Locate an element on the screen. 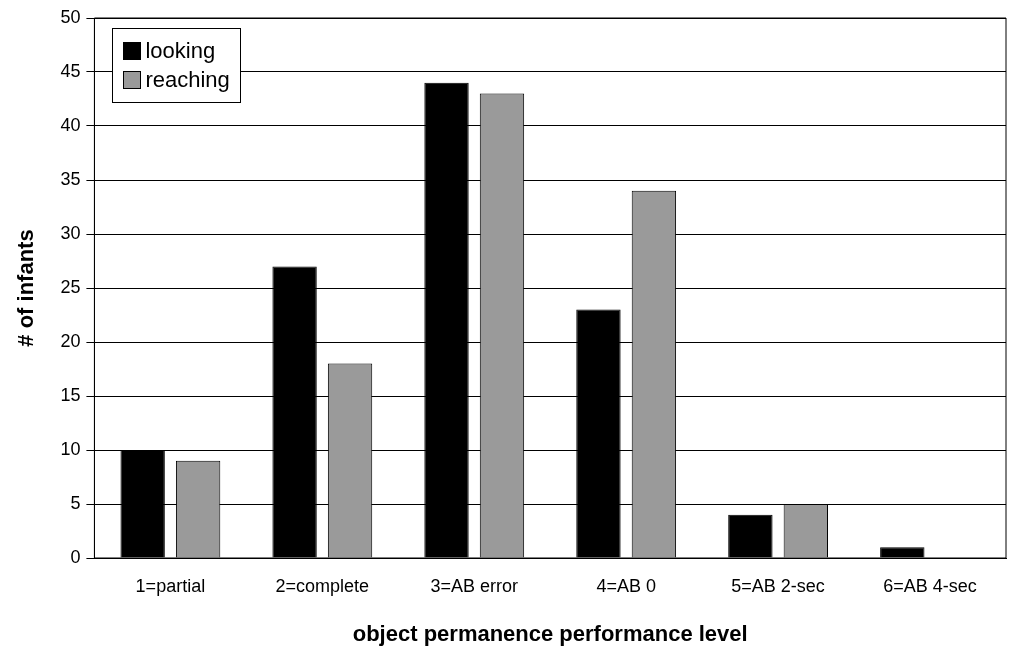 Image resolution: width=1014 pixels, height=662 pixels. y-tick-label: 35 is located at coordinates (70, 178).